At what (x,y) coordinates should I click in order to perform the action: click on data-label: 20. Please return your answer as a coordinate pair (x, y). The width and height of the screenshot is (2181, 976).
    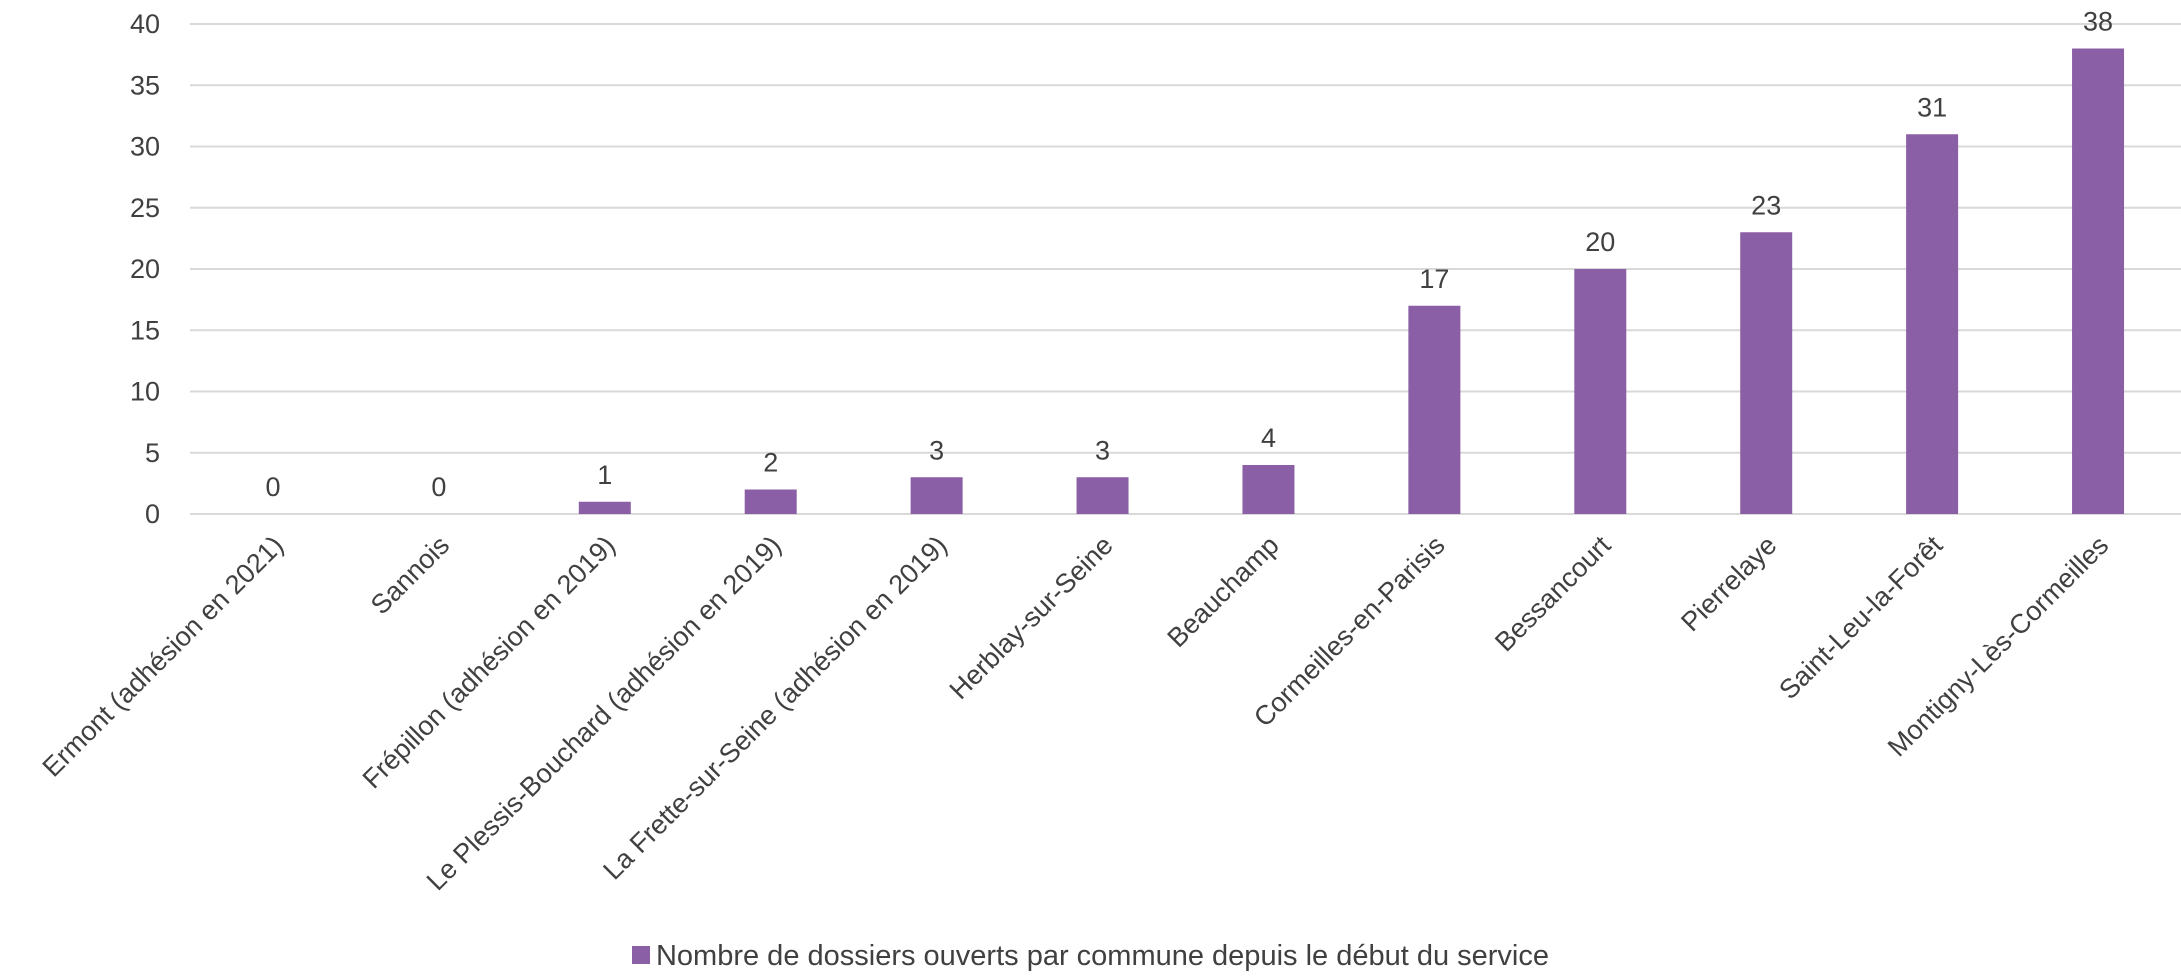
    Looking at the image, I should click on (1600, 242).